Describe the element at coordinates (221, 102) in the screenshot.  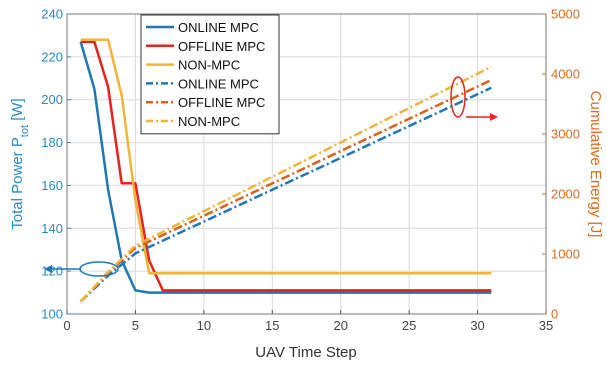
I see `legend-label-4: OFFLINE MPC` at that location.